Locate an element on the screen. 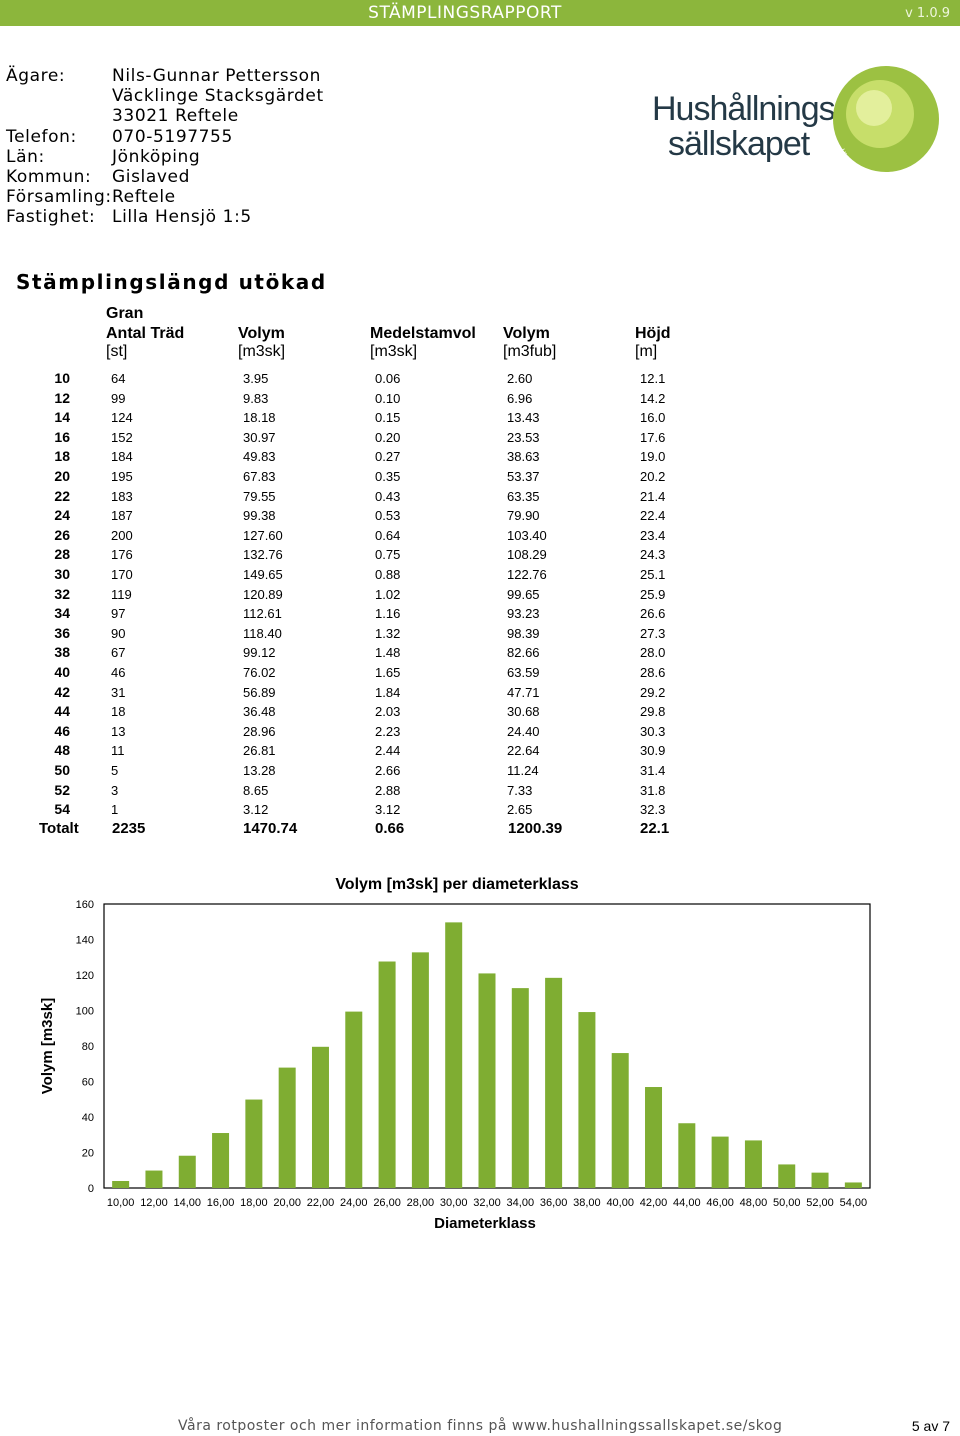 Image resolution: width=960 pixels, height=1436 pixels. diameter-cell: 42 is located at coordinates (62, 691).